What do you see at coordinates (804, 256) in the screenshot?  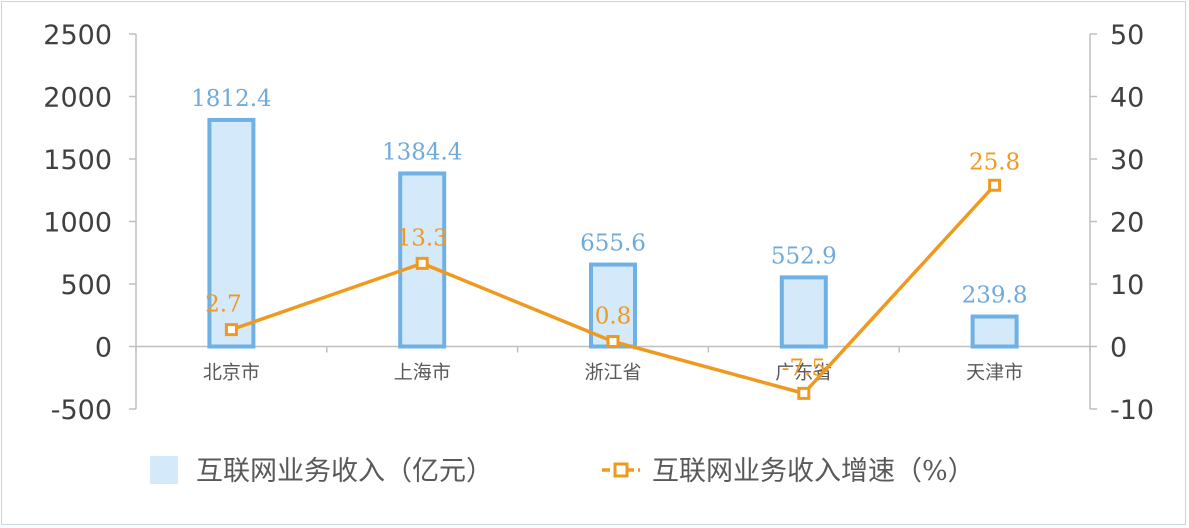 I see `bar-value-label: 552.9` at bounding box center [804, 256].